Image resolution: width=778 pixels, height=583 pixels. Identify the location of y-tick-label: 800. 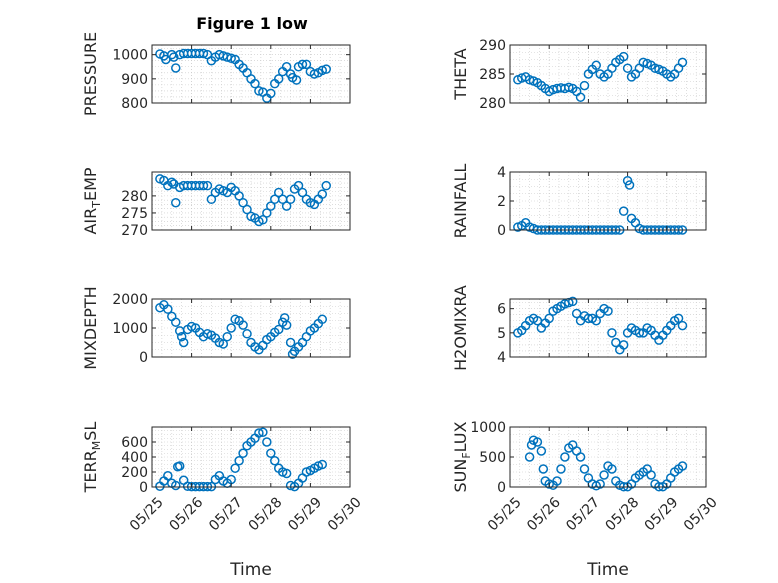
(134, 104).